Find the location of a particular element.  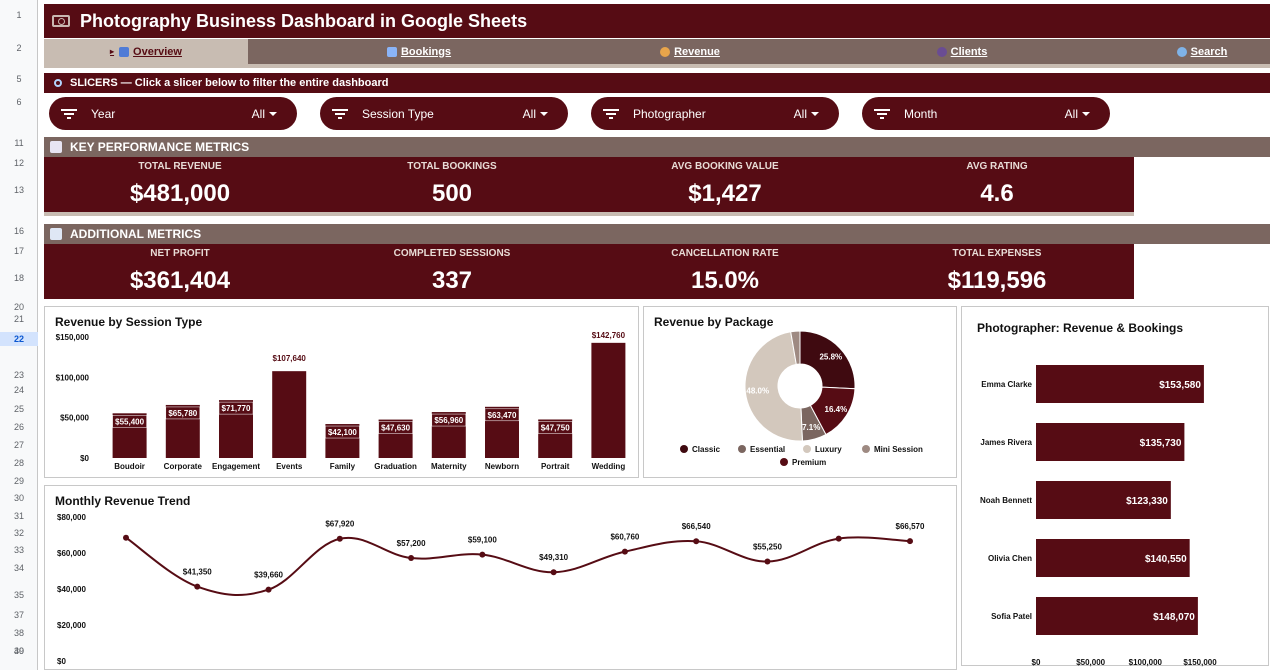

kpi-completed-sessions: COMPLETED SESSIONS 337 is located at coordinates (452, 269).